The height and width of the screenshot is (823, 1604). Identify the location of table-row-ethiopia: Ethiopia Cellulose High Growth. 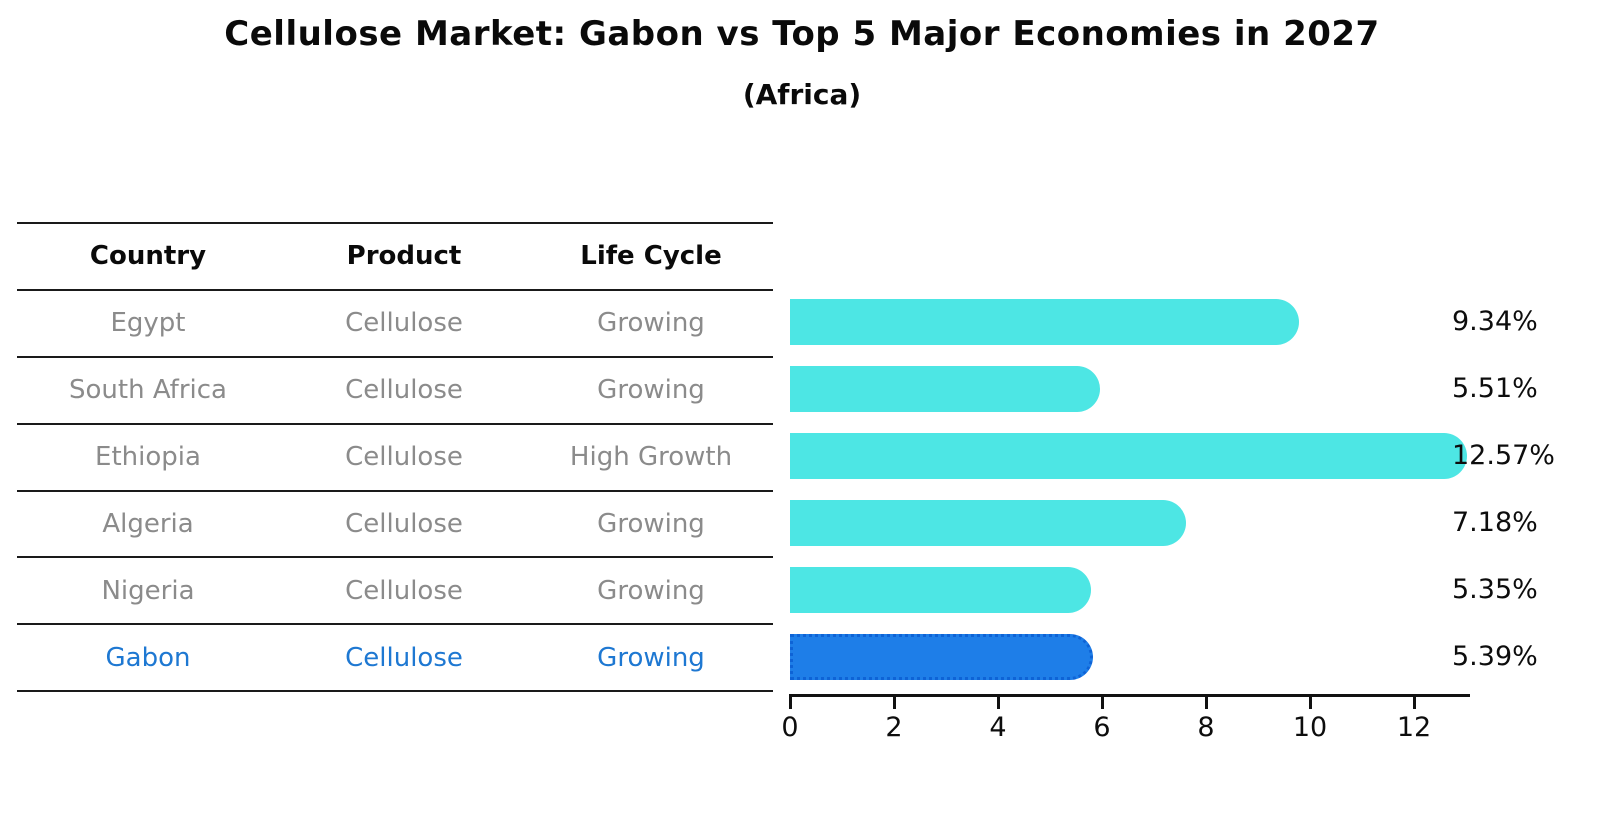
(395, 456).